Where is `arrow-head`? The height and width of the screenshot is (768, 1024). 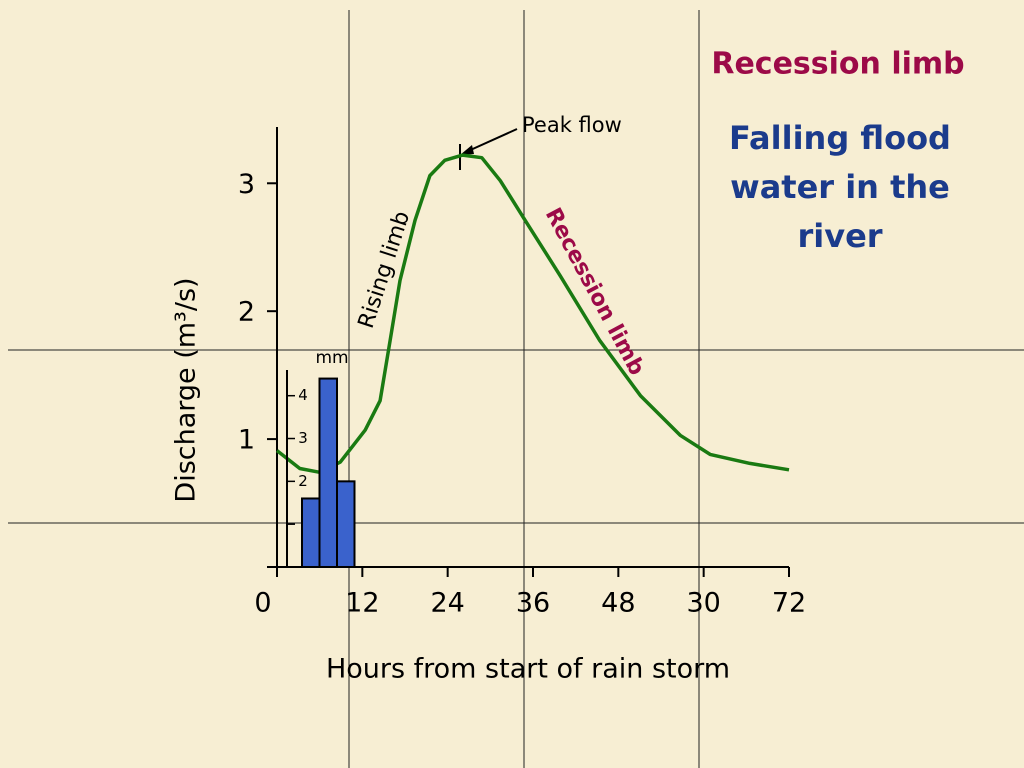 arrow-head is located at coordinates (467, 150).